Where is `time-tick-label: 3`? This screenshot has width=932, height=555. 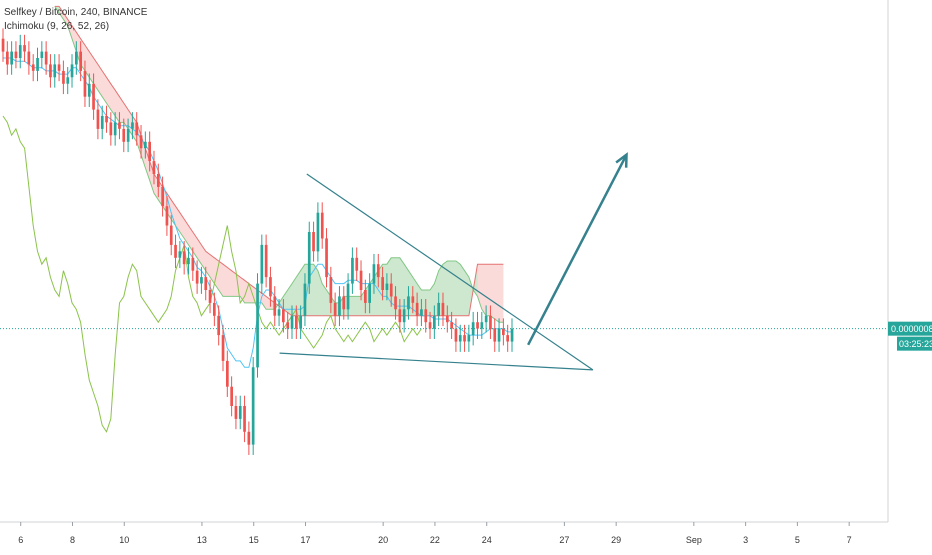
time-tick-label: 3 is located at coordinates (745, 540).